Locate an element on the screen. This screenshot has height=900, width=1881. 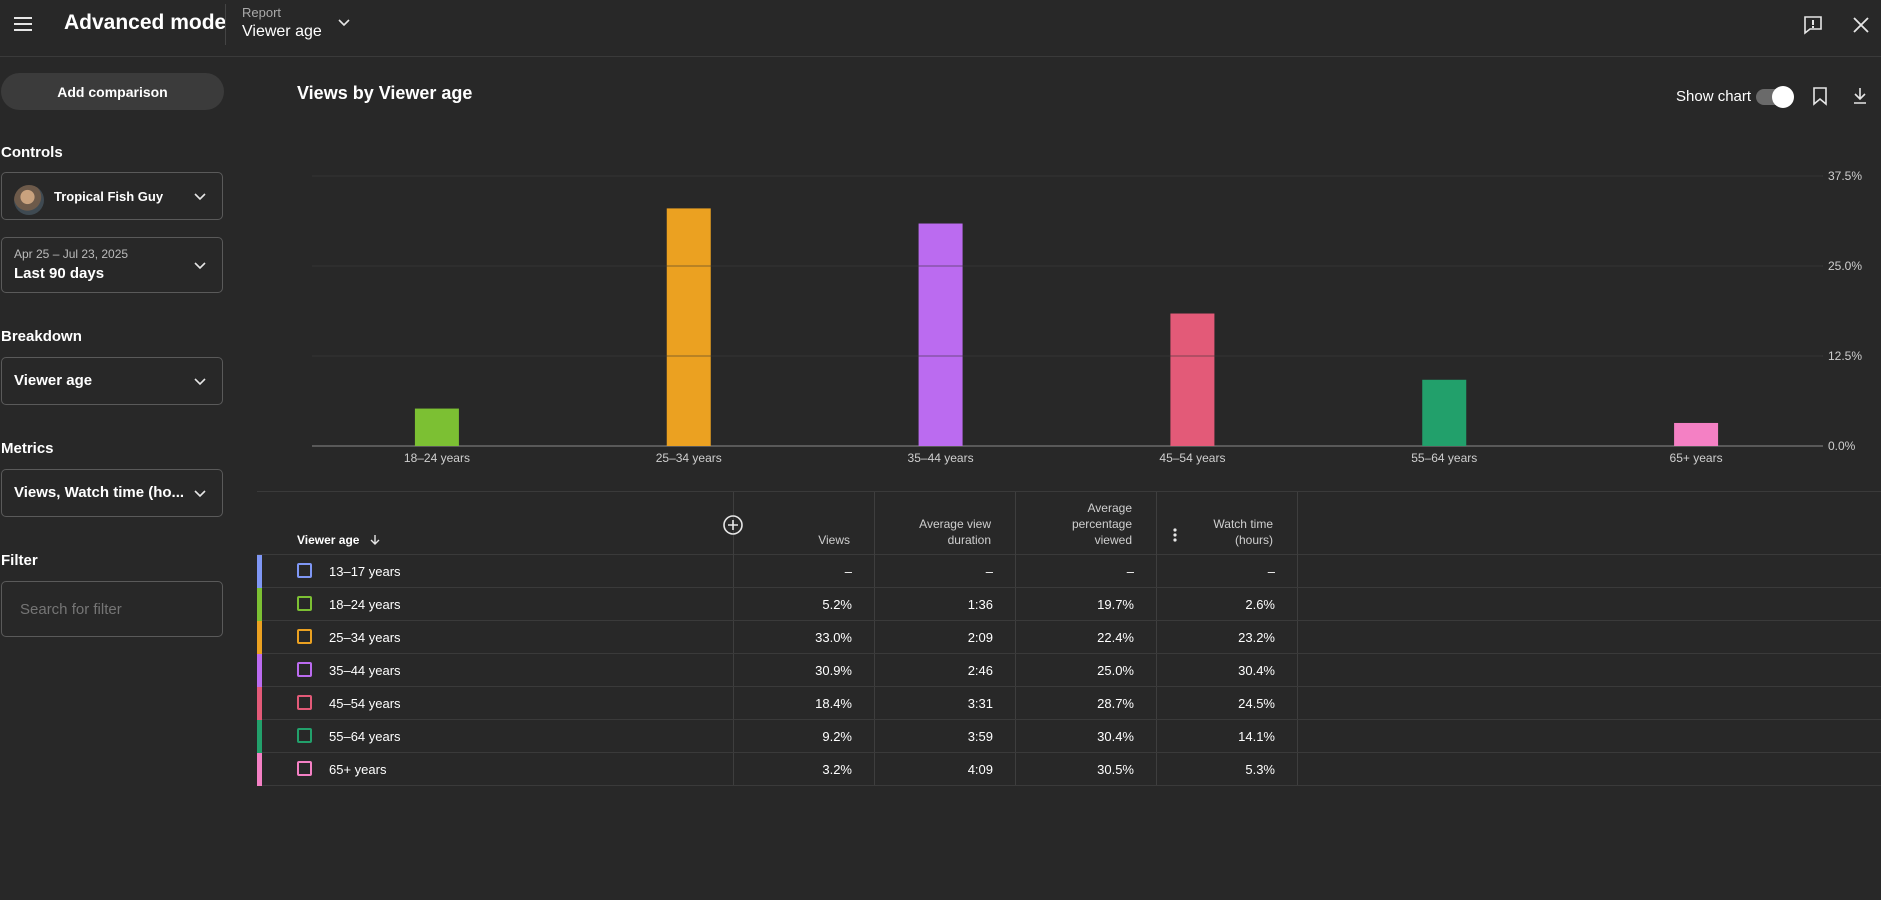
bookmark-icon is located at coordinates (1820, 96).